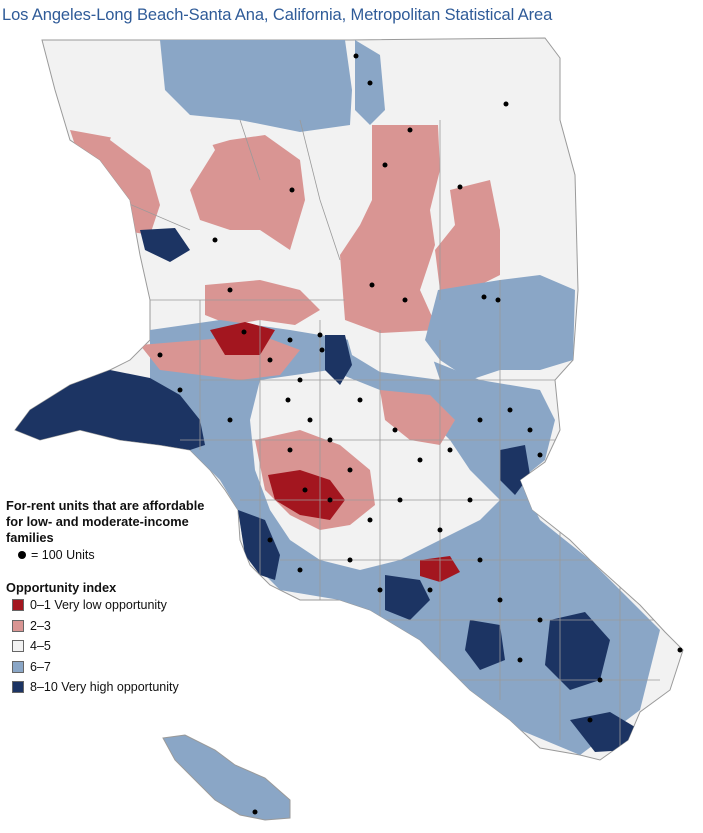  I want to click on legend-item-moderate: 4–5, so click(114, 646).